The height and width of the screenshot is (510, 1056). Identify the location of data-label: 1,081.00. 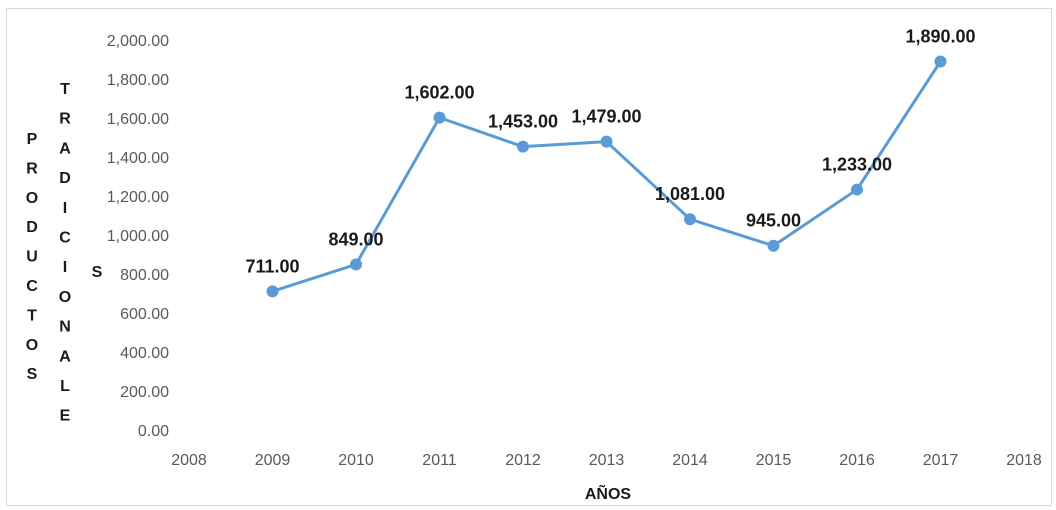
(690, 194).